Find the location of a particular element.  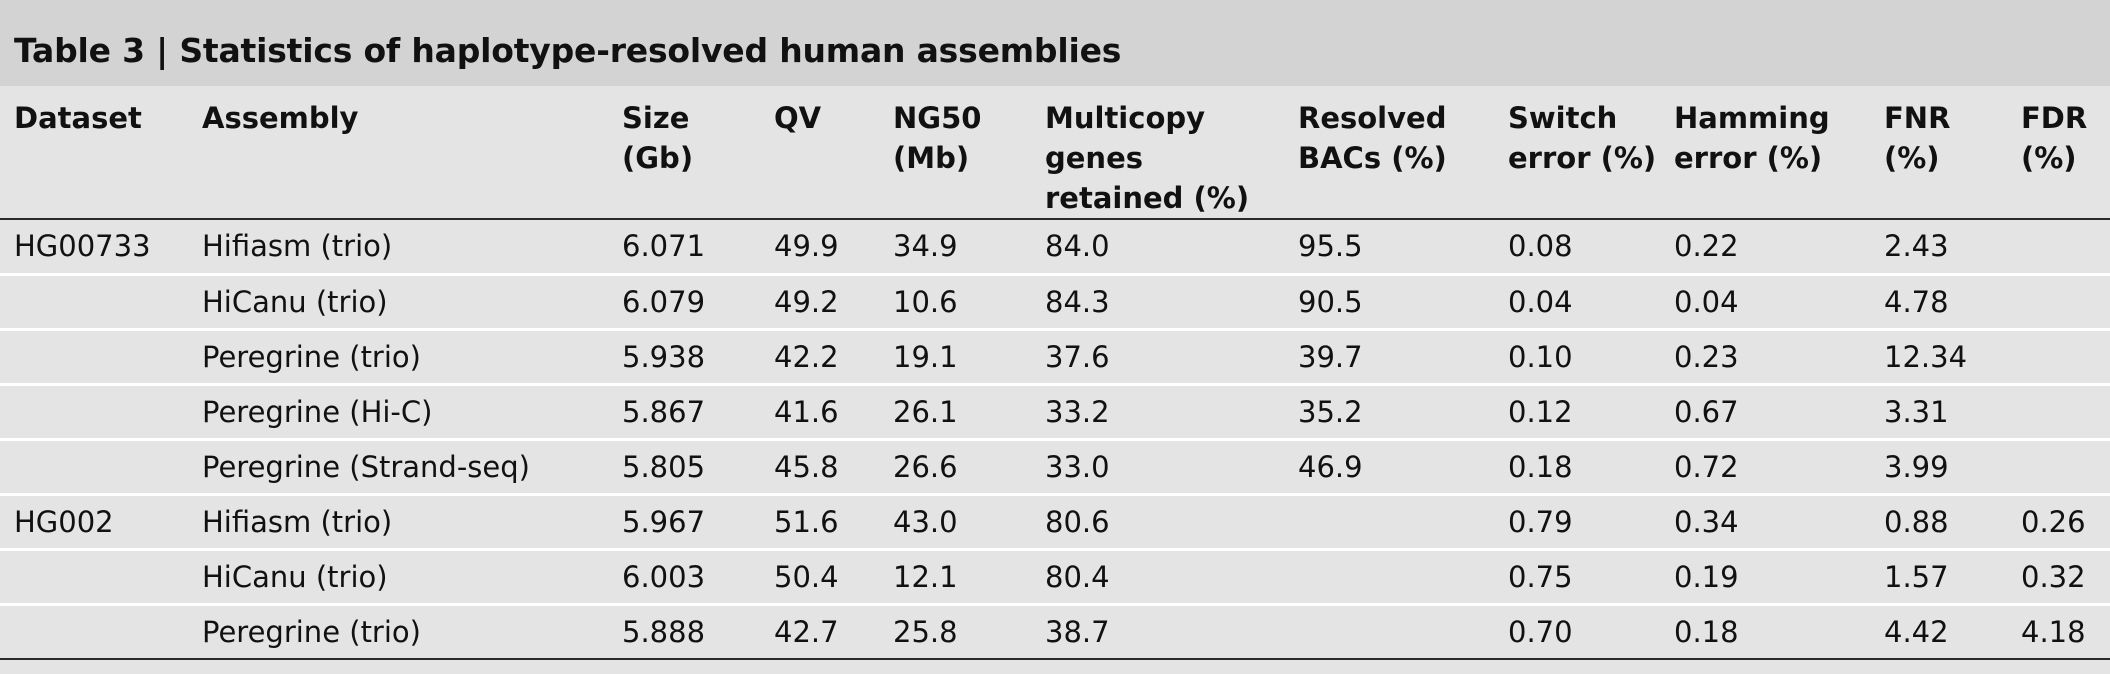

cell-hamming-error: 0.19 is located at coordinates (1706, 576).